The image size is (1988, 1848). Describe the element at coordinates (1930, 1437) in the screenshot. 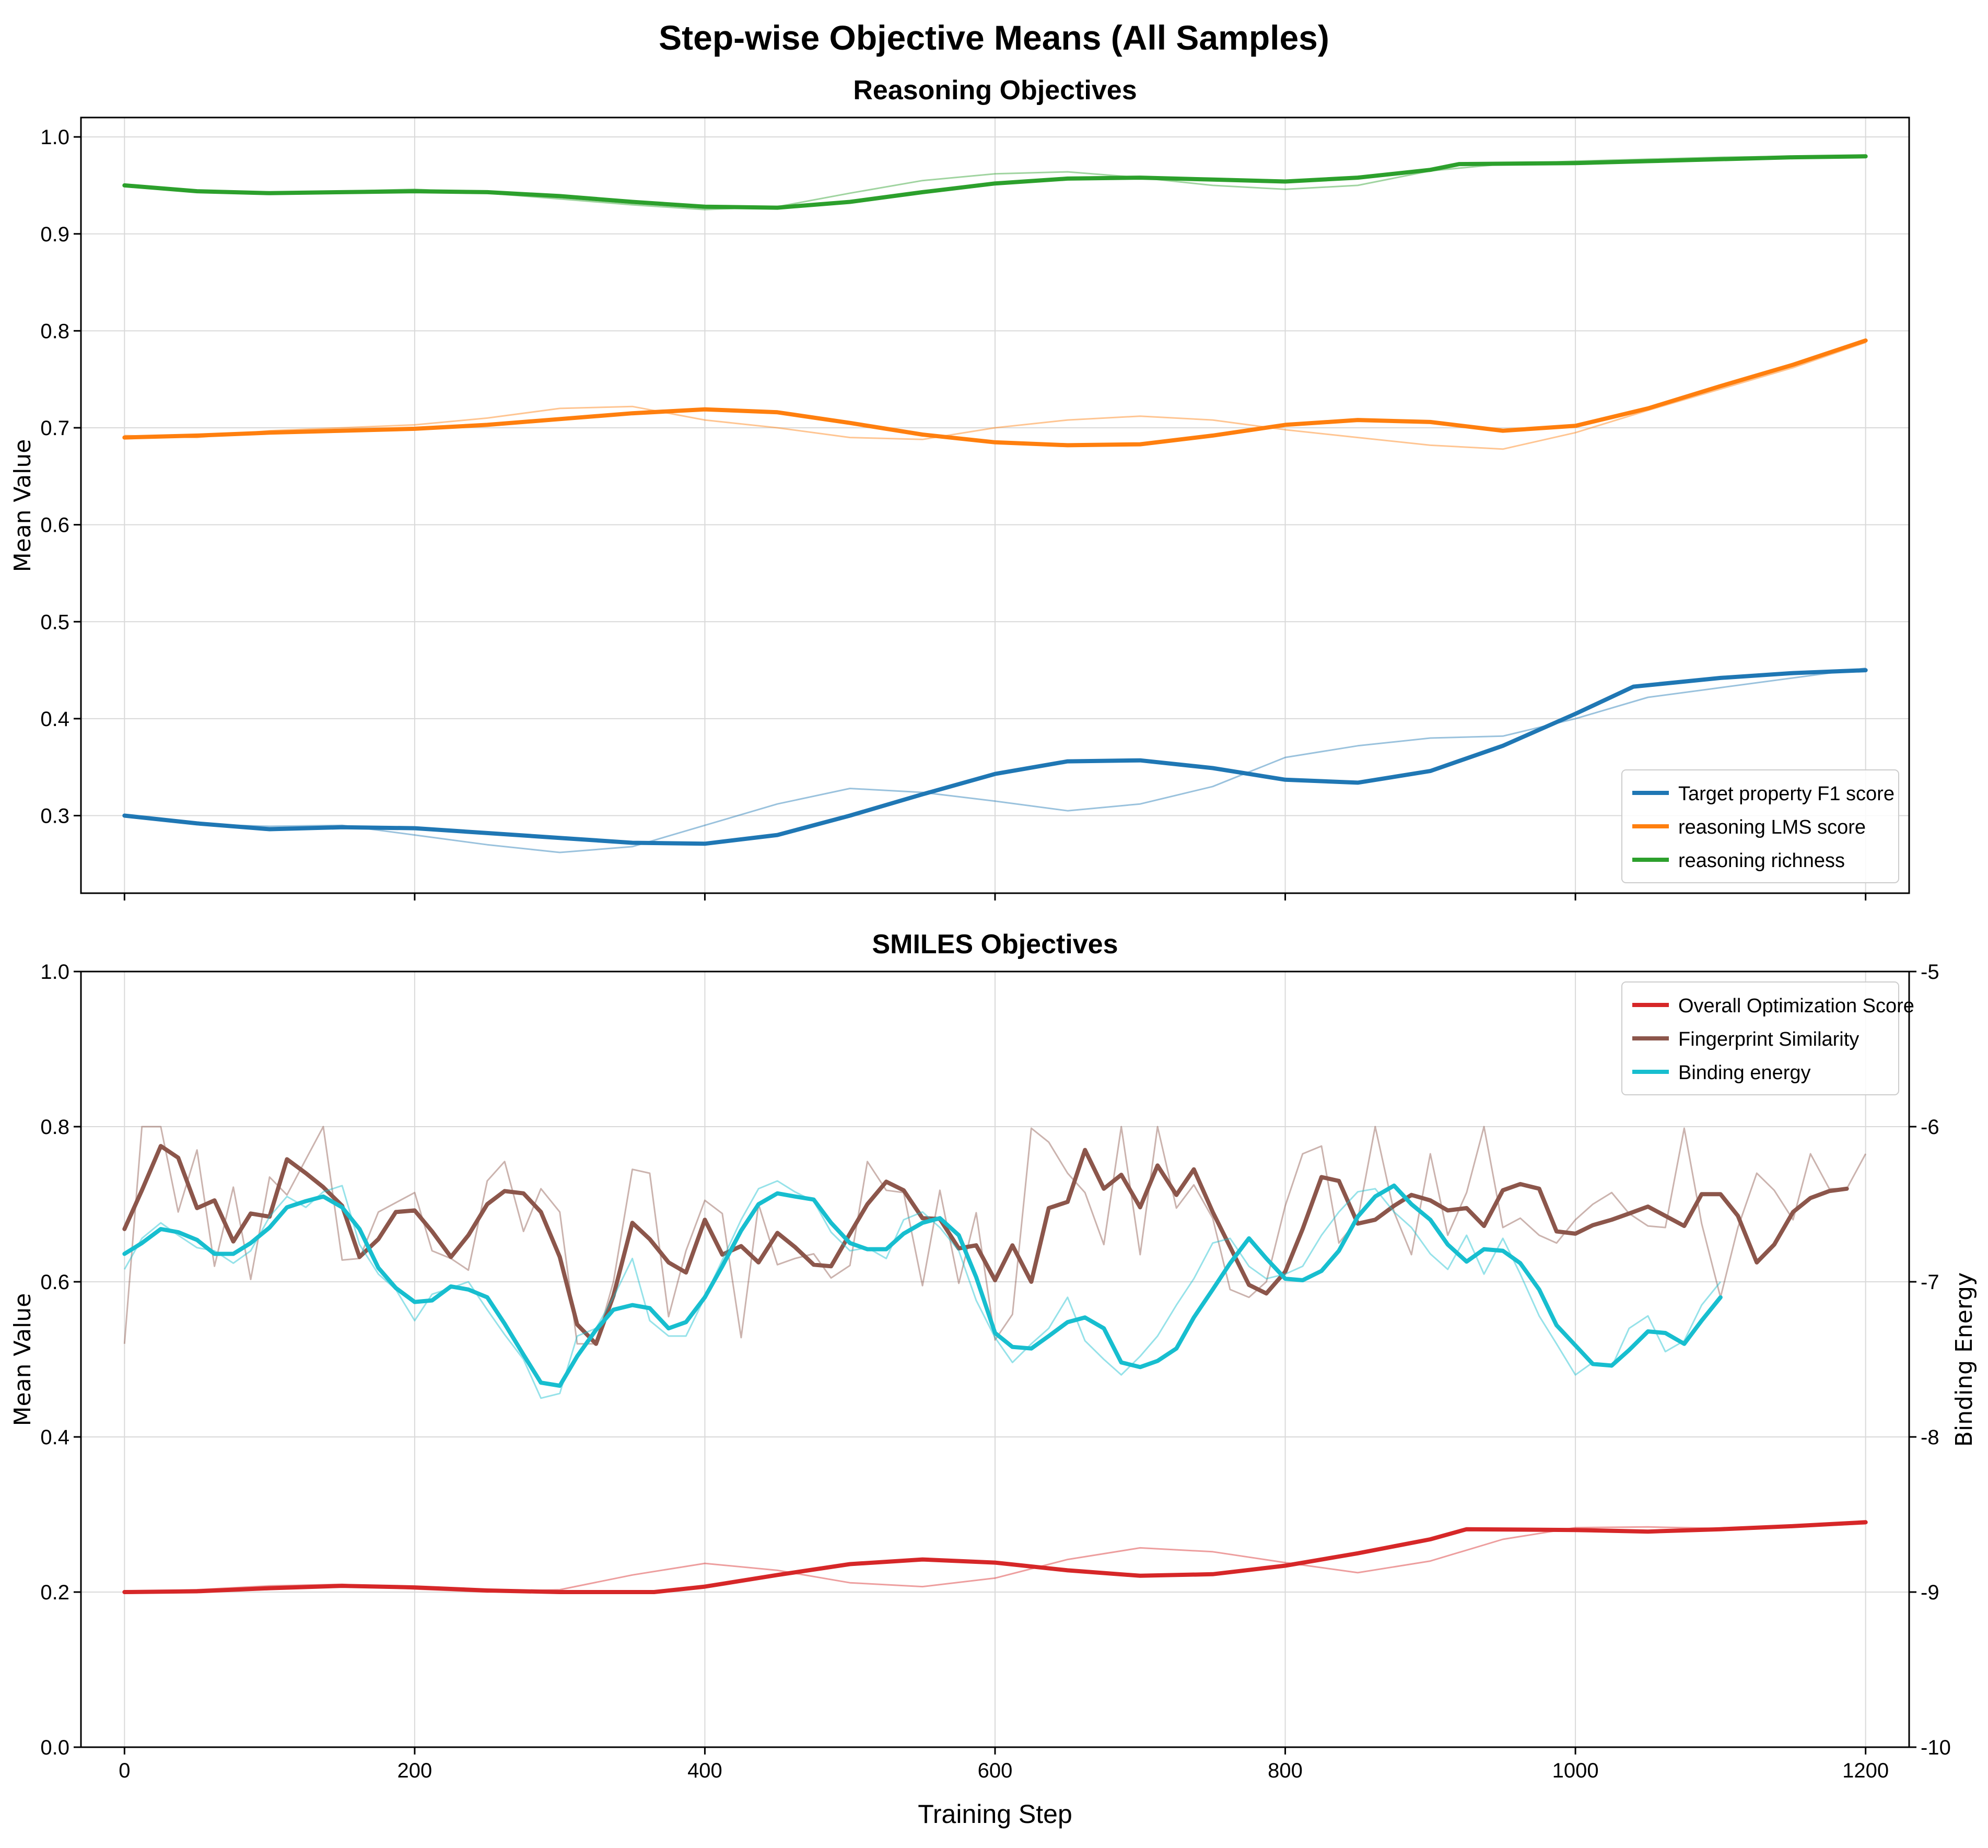

I see `y2-tick-label: -8` at that location.